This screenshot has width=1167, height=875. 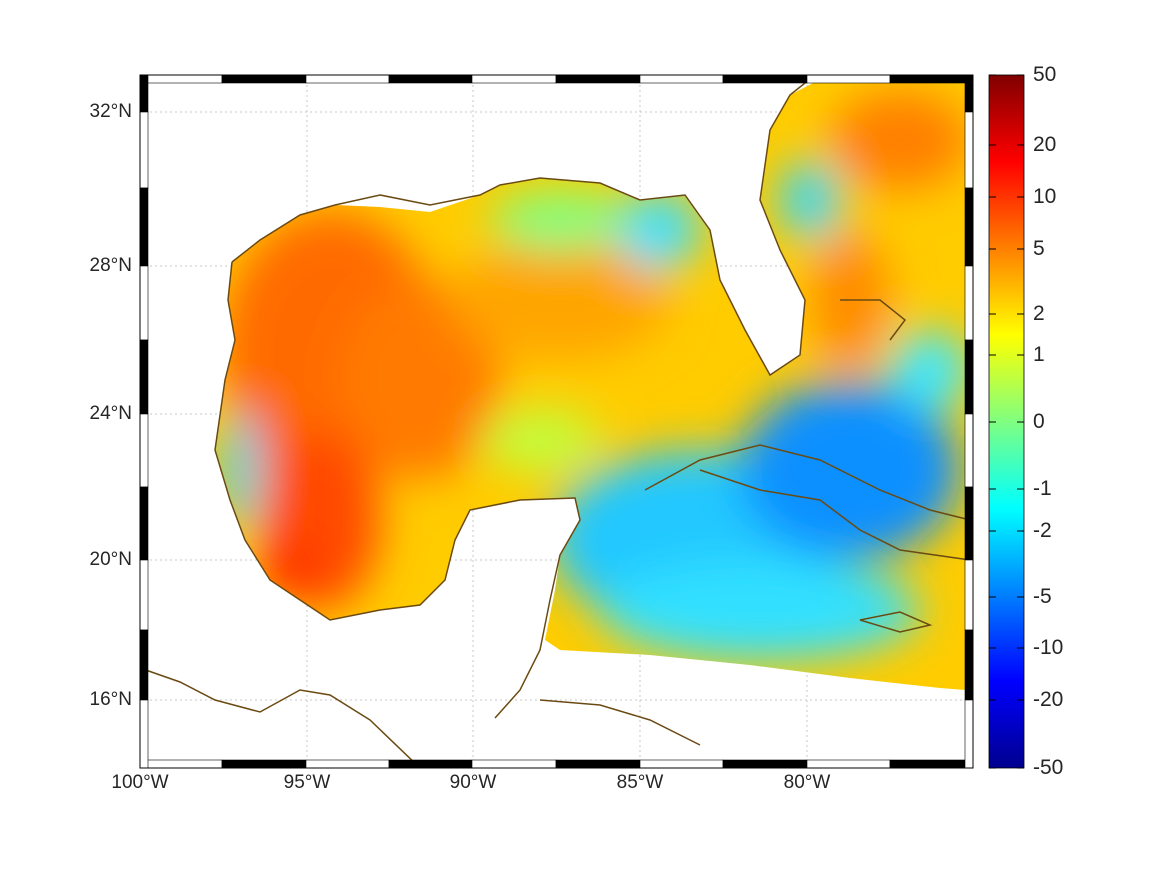 What do you see at coordinates (1042, 530) in the screenshot?
I see `colorbar-tick-label: -2` at bounding box center [1042, 530].